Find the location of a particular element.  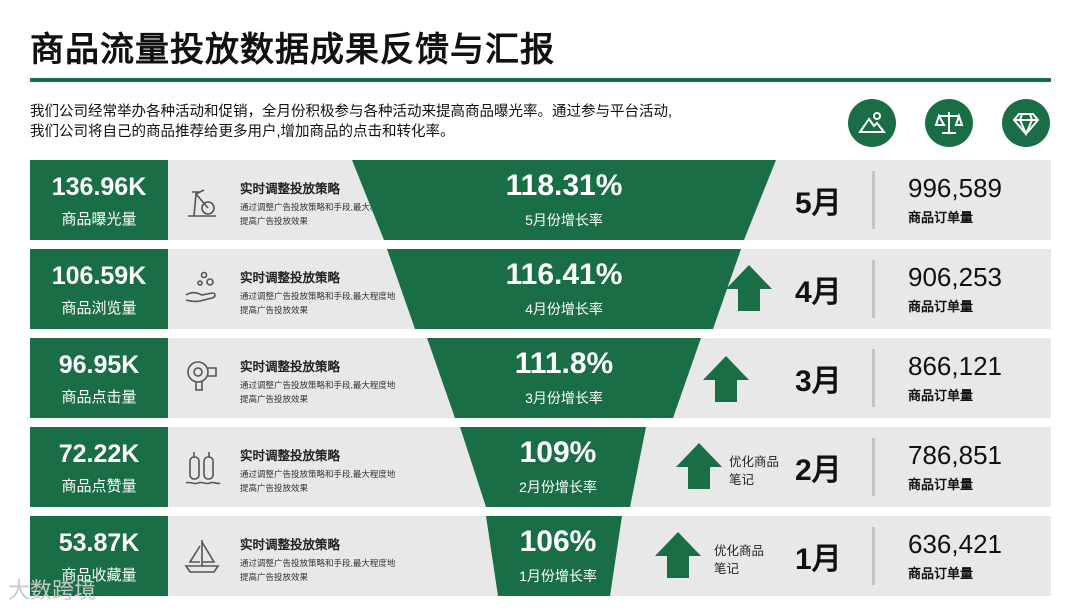

metric-label: 商品点击量 is located at coordinates (99, 397).